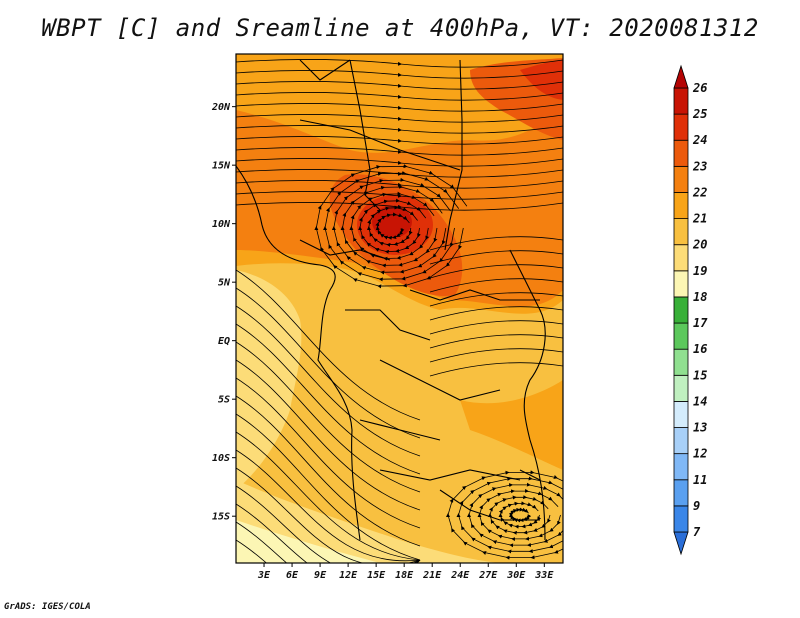 The width and height of the screenshot is (800, 618). Describe the element at coordinates (221, 224) in the screenshot. I see `lat-tick-label: 10N` at that location.